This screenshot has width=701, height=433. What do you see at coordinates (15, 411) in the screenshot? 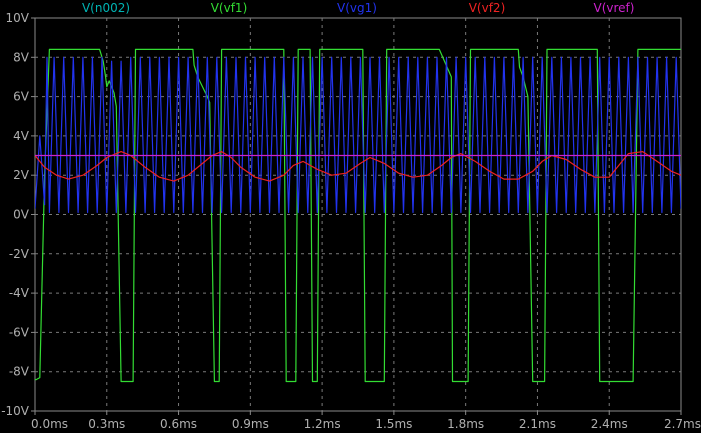
I see `y-tick-label: -10V` at bounding box center [15, 411].